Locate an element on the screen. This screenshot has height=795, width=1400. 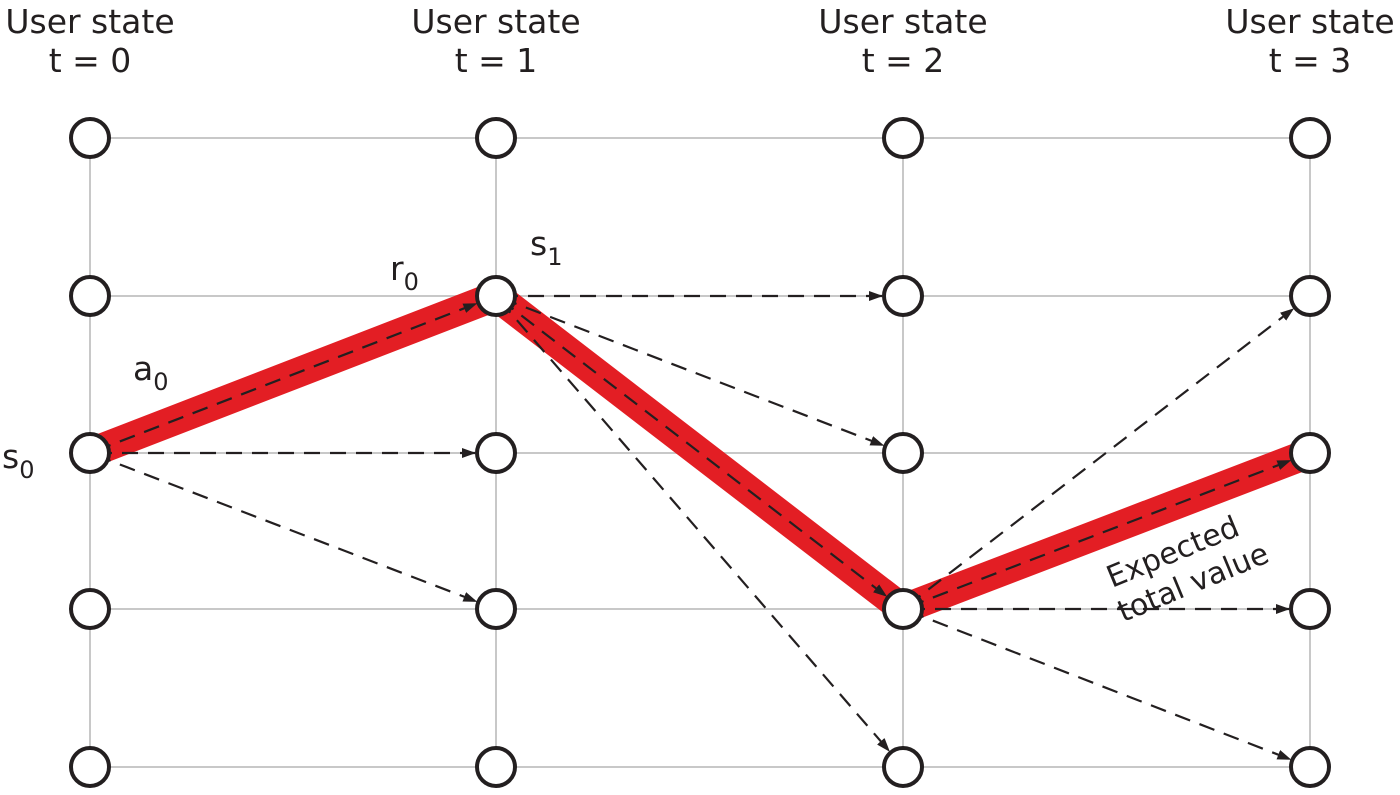
label-a0-base: a is located at coordinates (143, 368).